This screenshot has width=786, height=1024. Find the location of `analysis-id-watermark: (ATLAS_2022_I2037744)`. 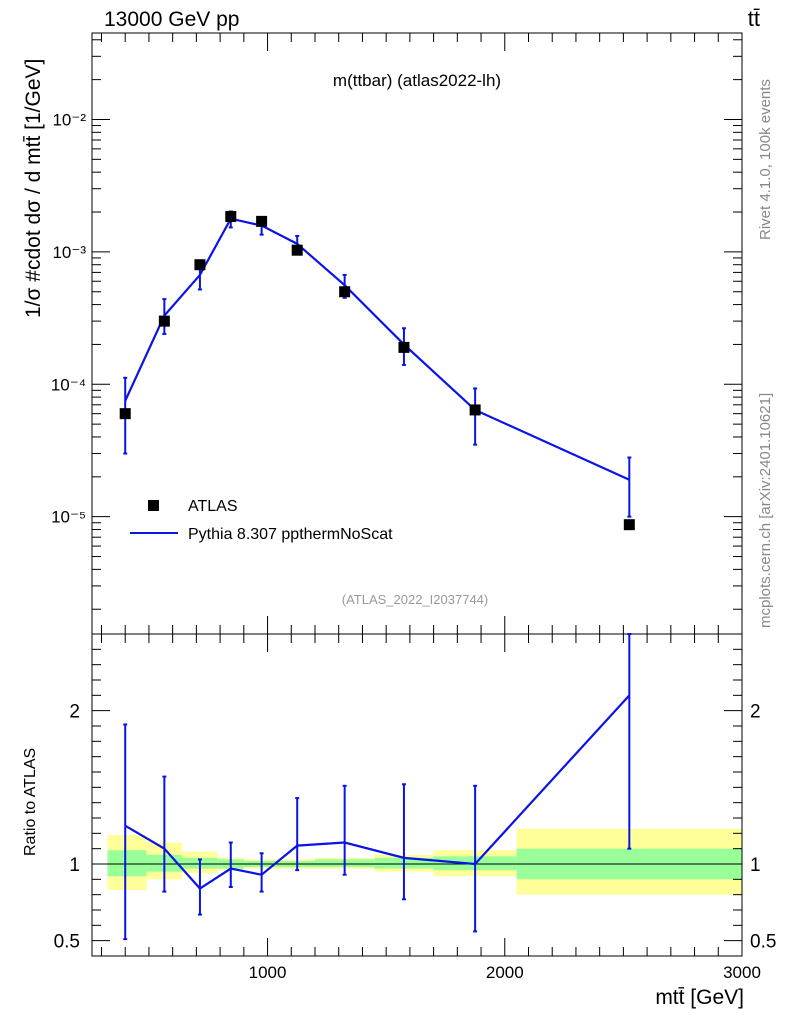

analysis-id-watermark: (ATLAS_2022_I2037744) is located at coordinates (415, 599).